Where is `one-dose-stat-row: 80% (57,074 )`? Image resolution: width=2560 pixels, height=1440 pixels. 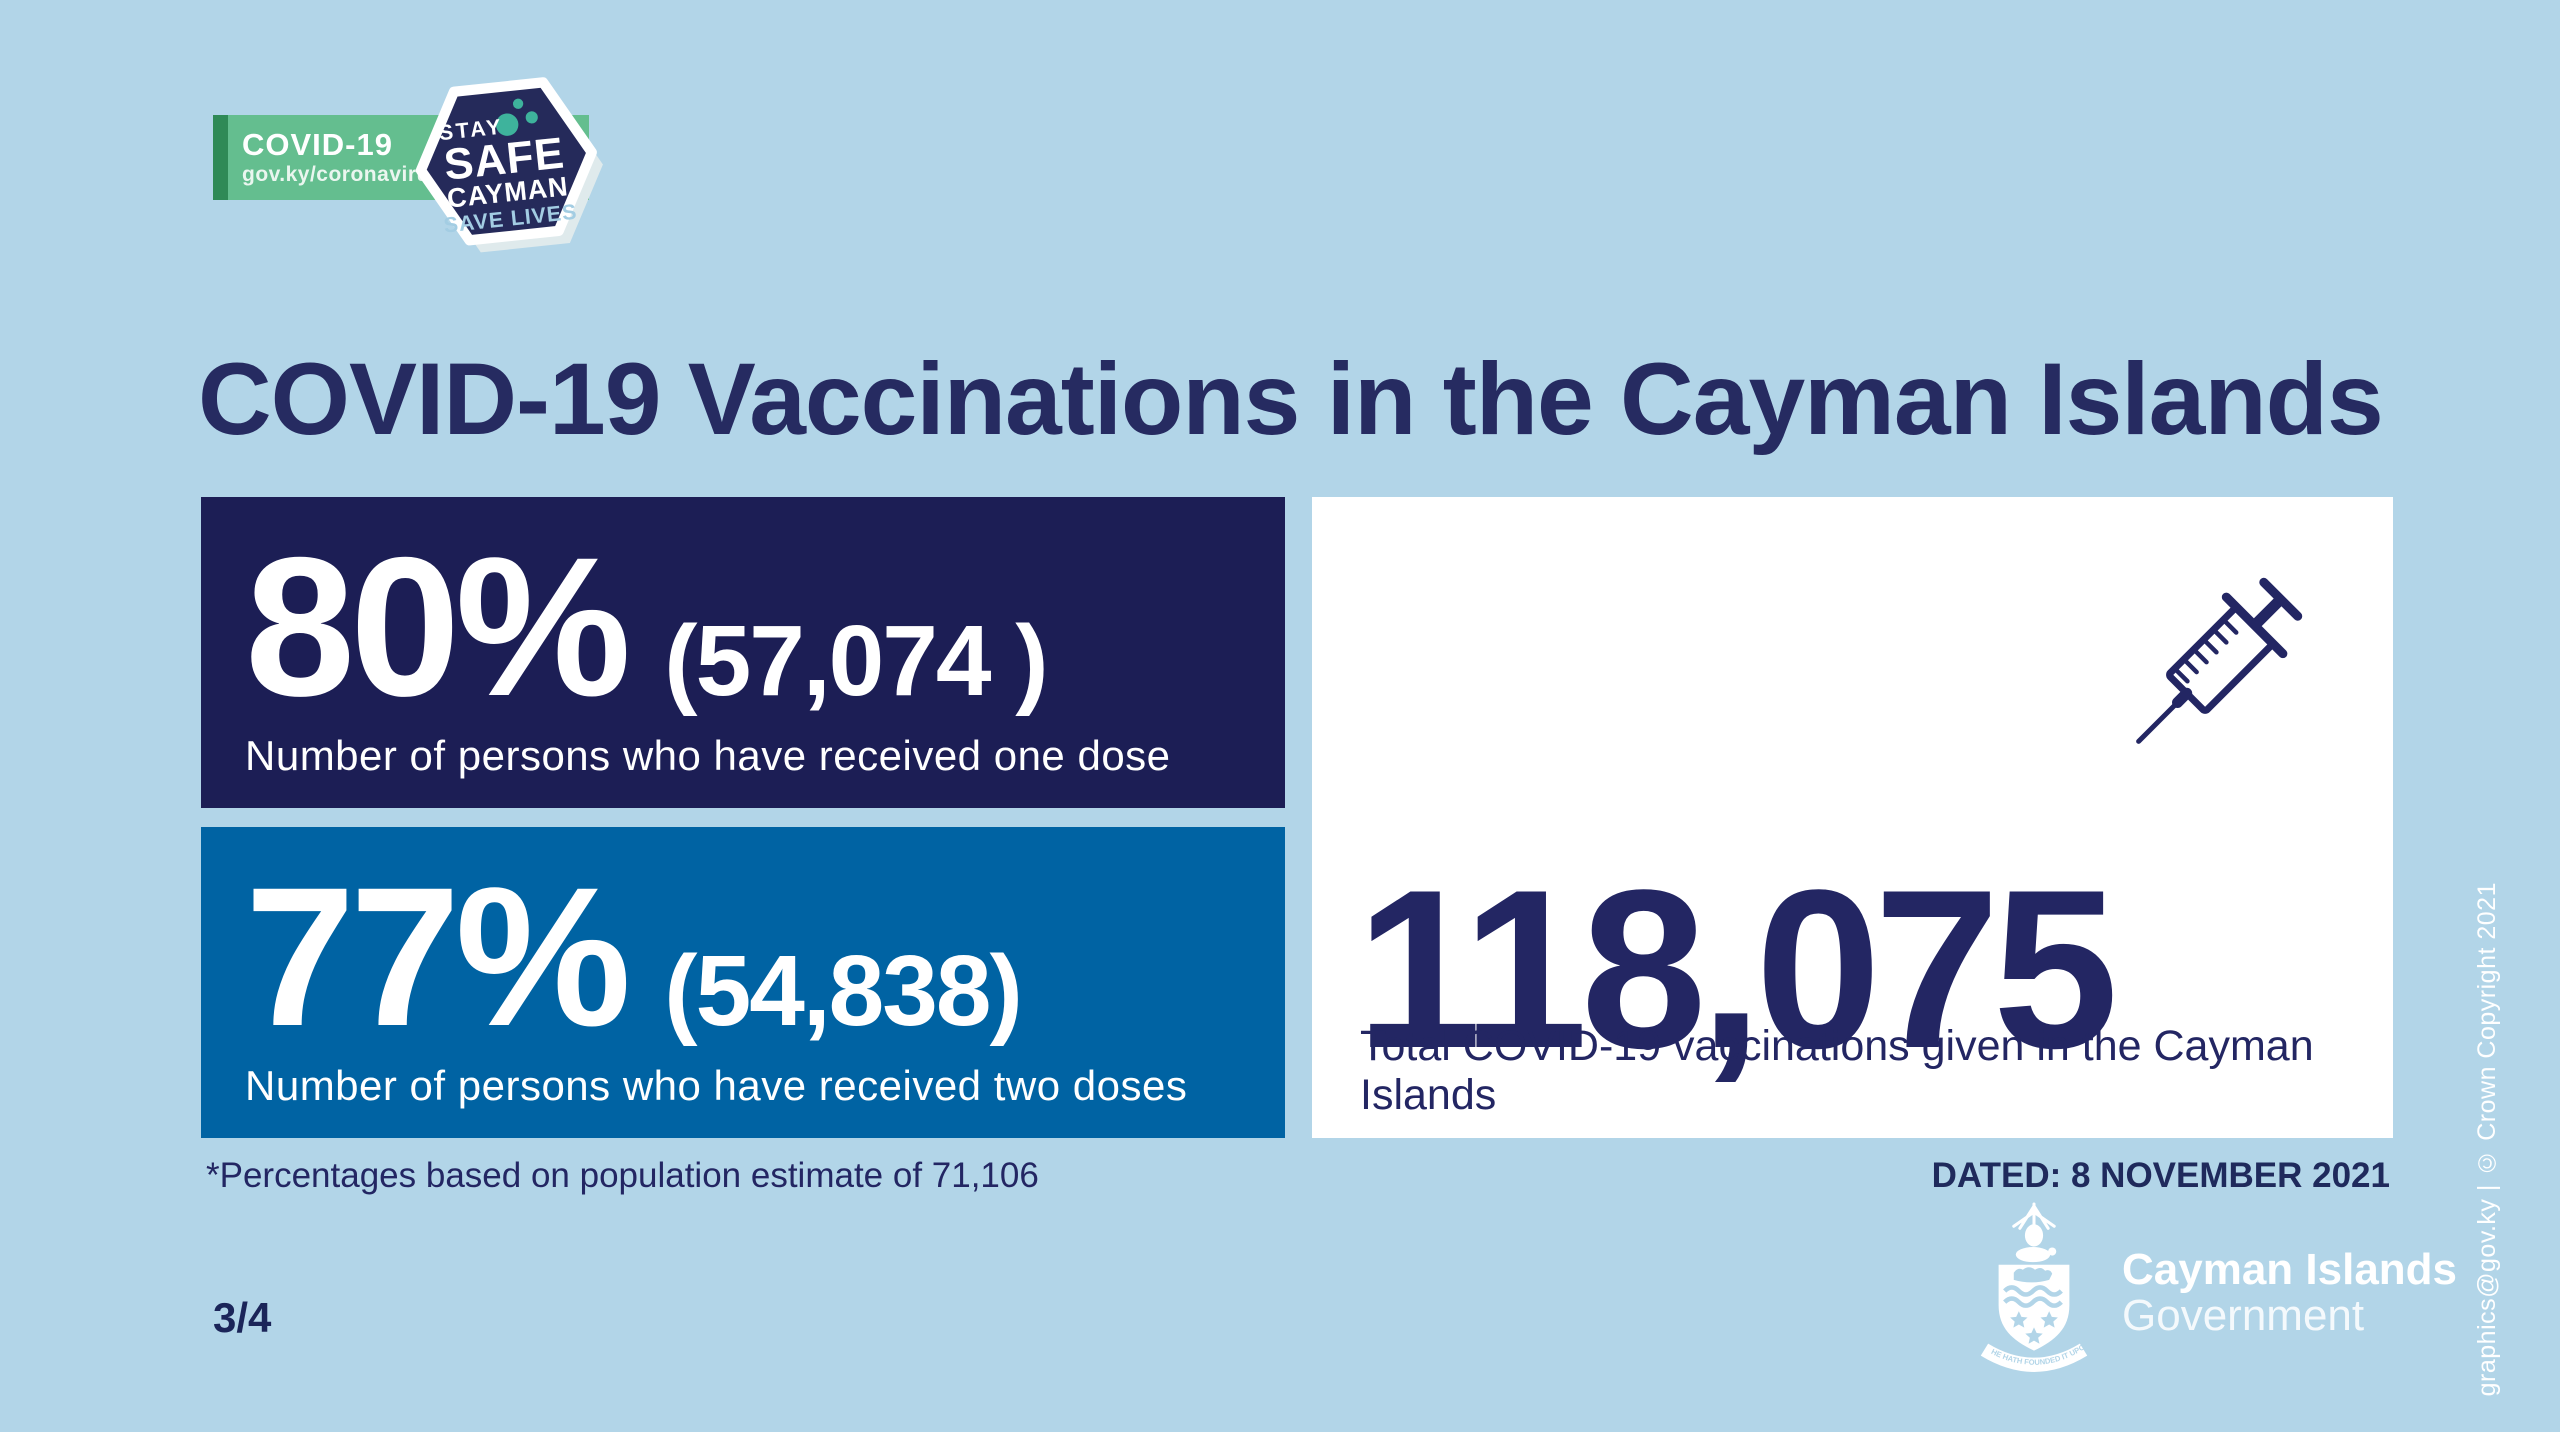
one-dose-stat-row: 80% (57,074 ) is located at coordinates (750, 626).